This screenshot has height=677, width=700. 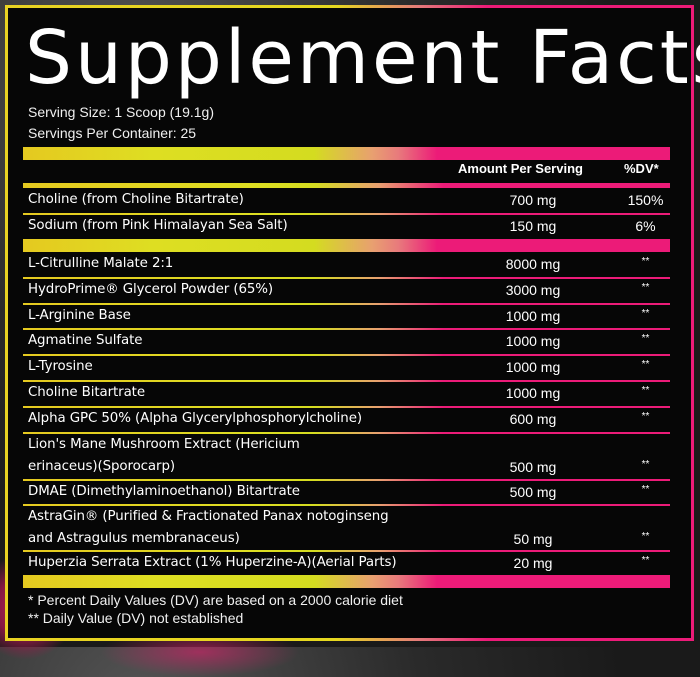 What do you see at coordinates (60, 366) in the screenshot?
I see `ingredient-name: L-Tyrosine` at bounding box center [60, 366].